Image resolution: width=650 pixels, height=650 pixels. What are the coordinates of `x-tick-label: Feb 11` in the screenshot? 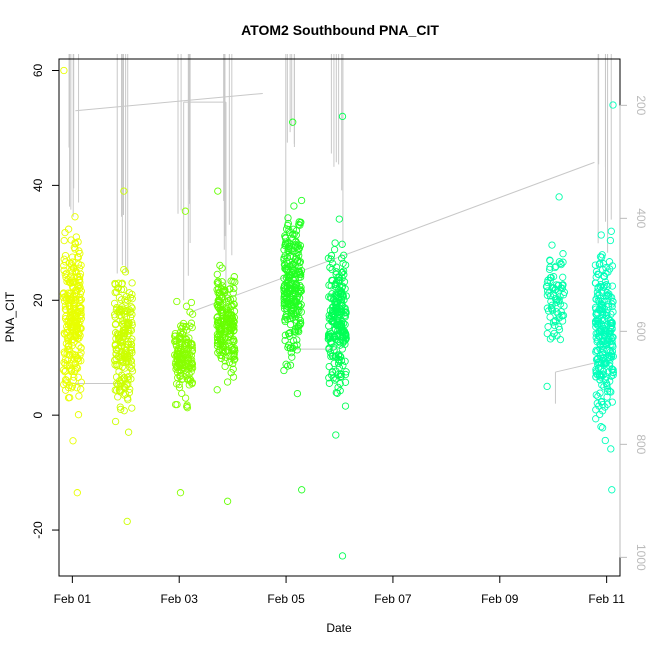 It's located at (606, 599).